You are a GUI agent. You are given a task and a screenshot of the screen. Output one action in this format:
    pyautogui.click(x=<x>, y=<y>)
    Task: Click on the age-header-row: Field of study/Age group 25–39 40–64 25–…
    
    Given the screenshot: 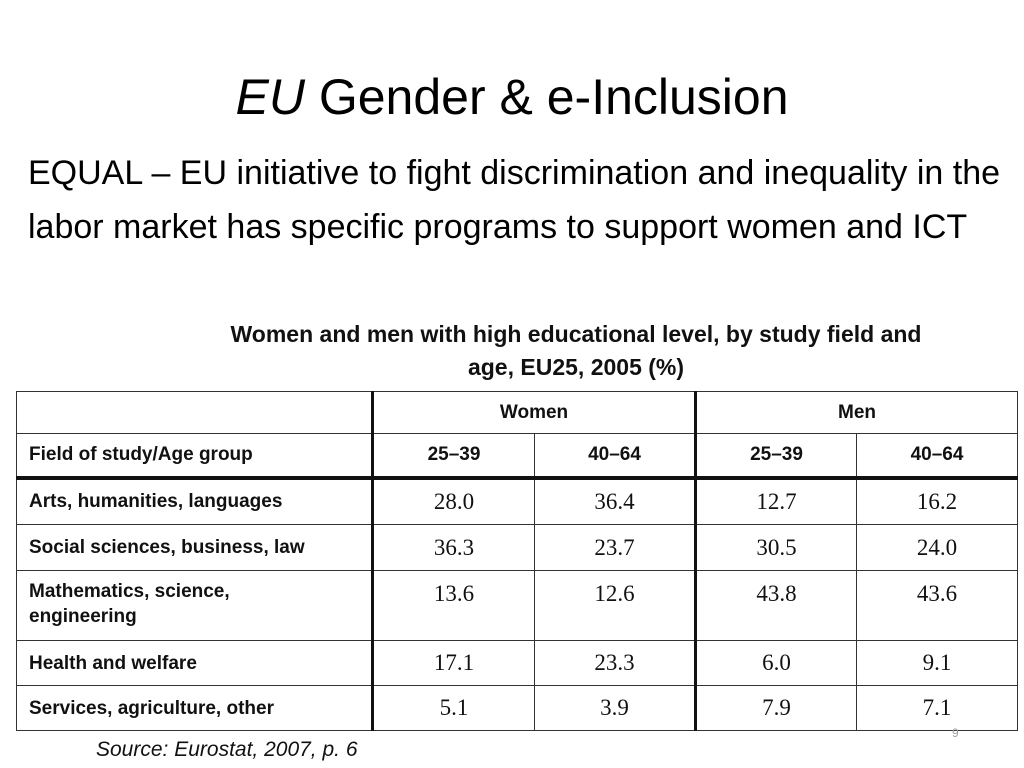 What is the action you would take?
    pyautogui.click(x=517, y=456)
    